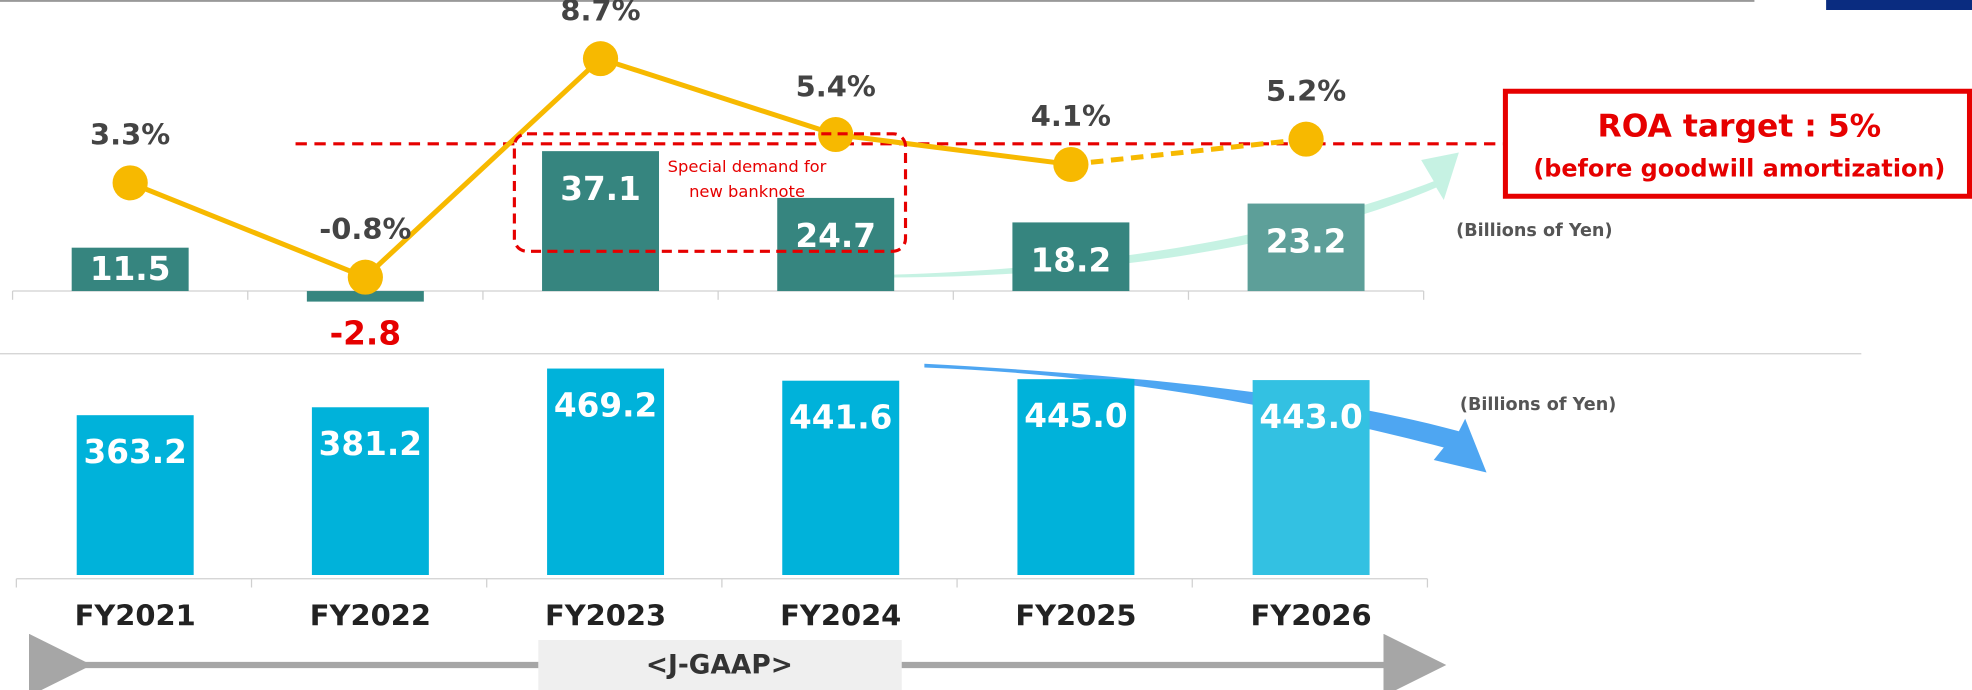 Image resolution: width=1972 pixels, height=690 pixels. I want to click on target-note: (before goodwill amortization), so click(1739, 169).